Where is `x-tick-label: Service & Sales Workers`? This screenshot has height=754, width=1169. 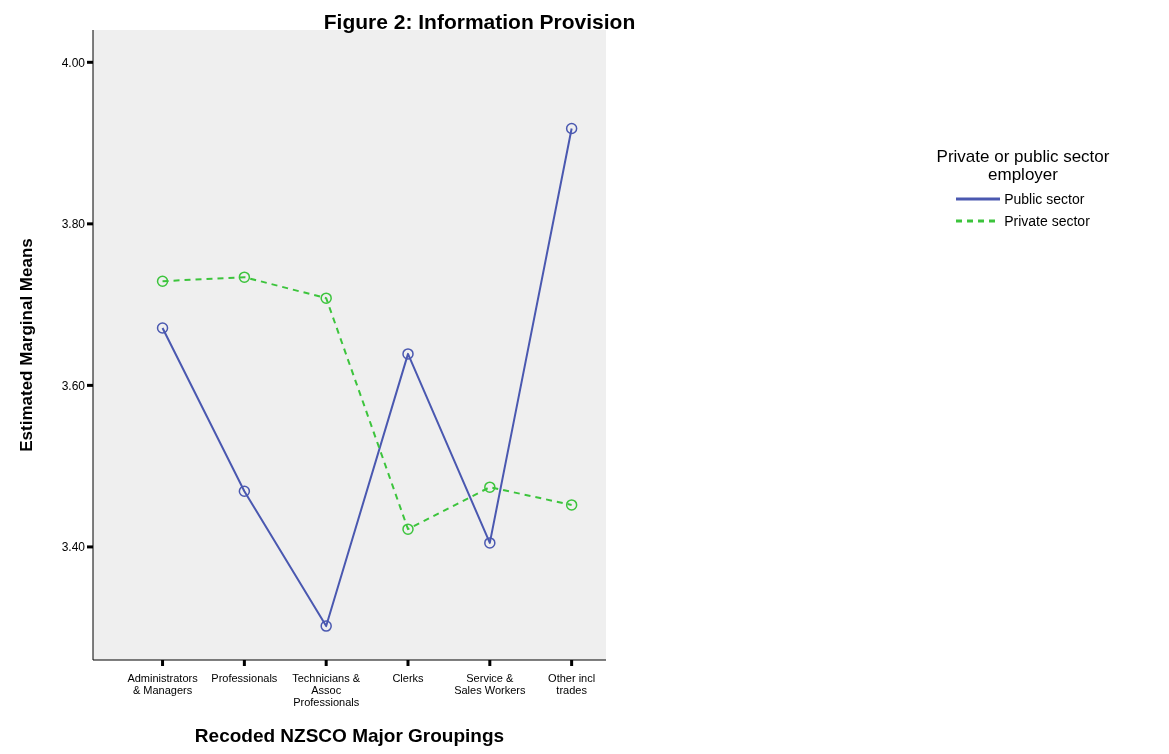
x-tick-label: Service & Sales Workers is located at coordinates (490, 684).